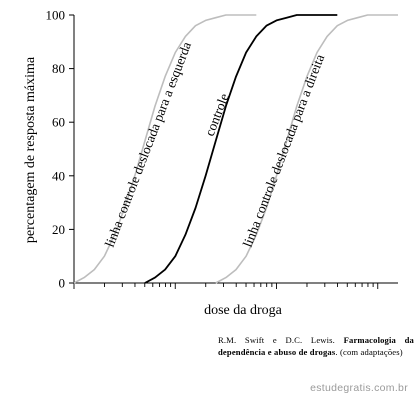 This screenshot has width=418, height=400. What do you see at coordinates (276, 340) in the screenshot?
I see `citation-authors: R.M. Swift e D.C. Lewis.` at bounding box center [276, 340].